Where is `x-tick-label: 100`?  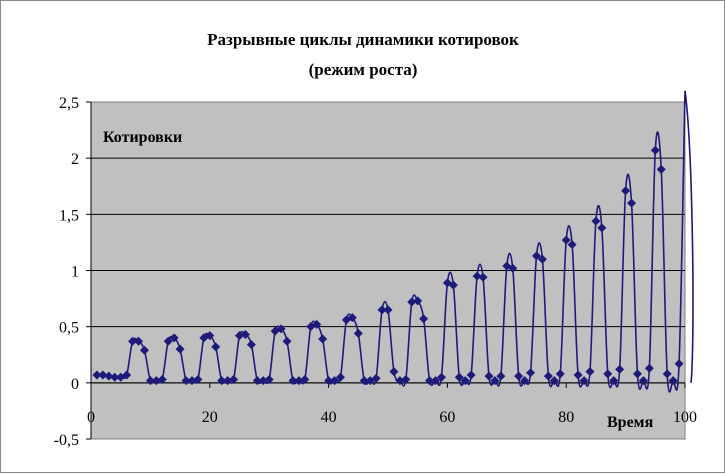
x-tick-label: 100 is located at coordinates (685, 417).